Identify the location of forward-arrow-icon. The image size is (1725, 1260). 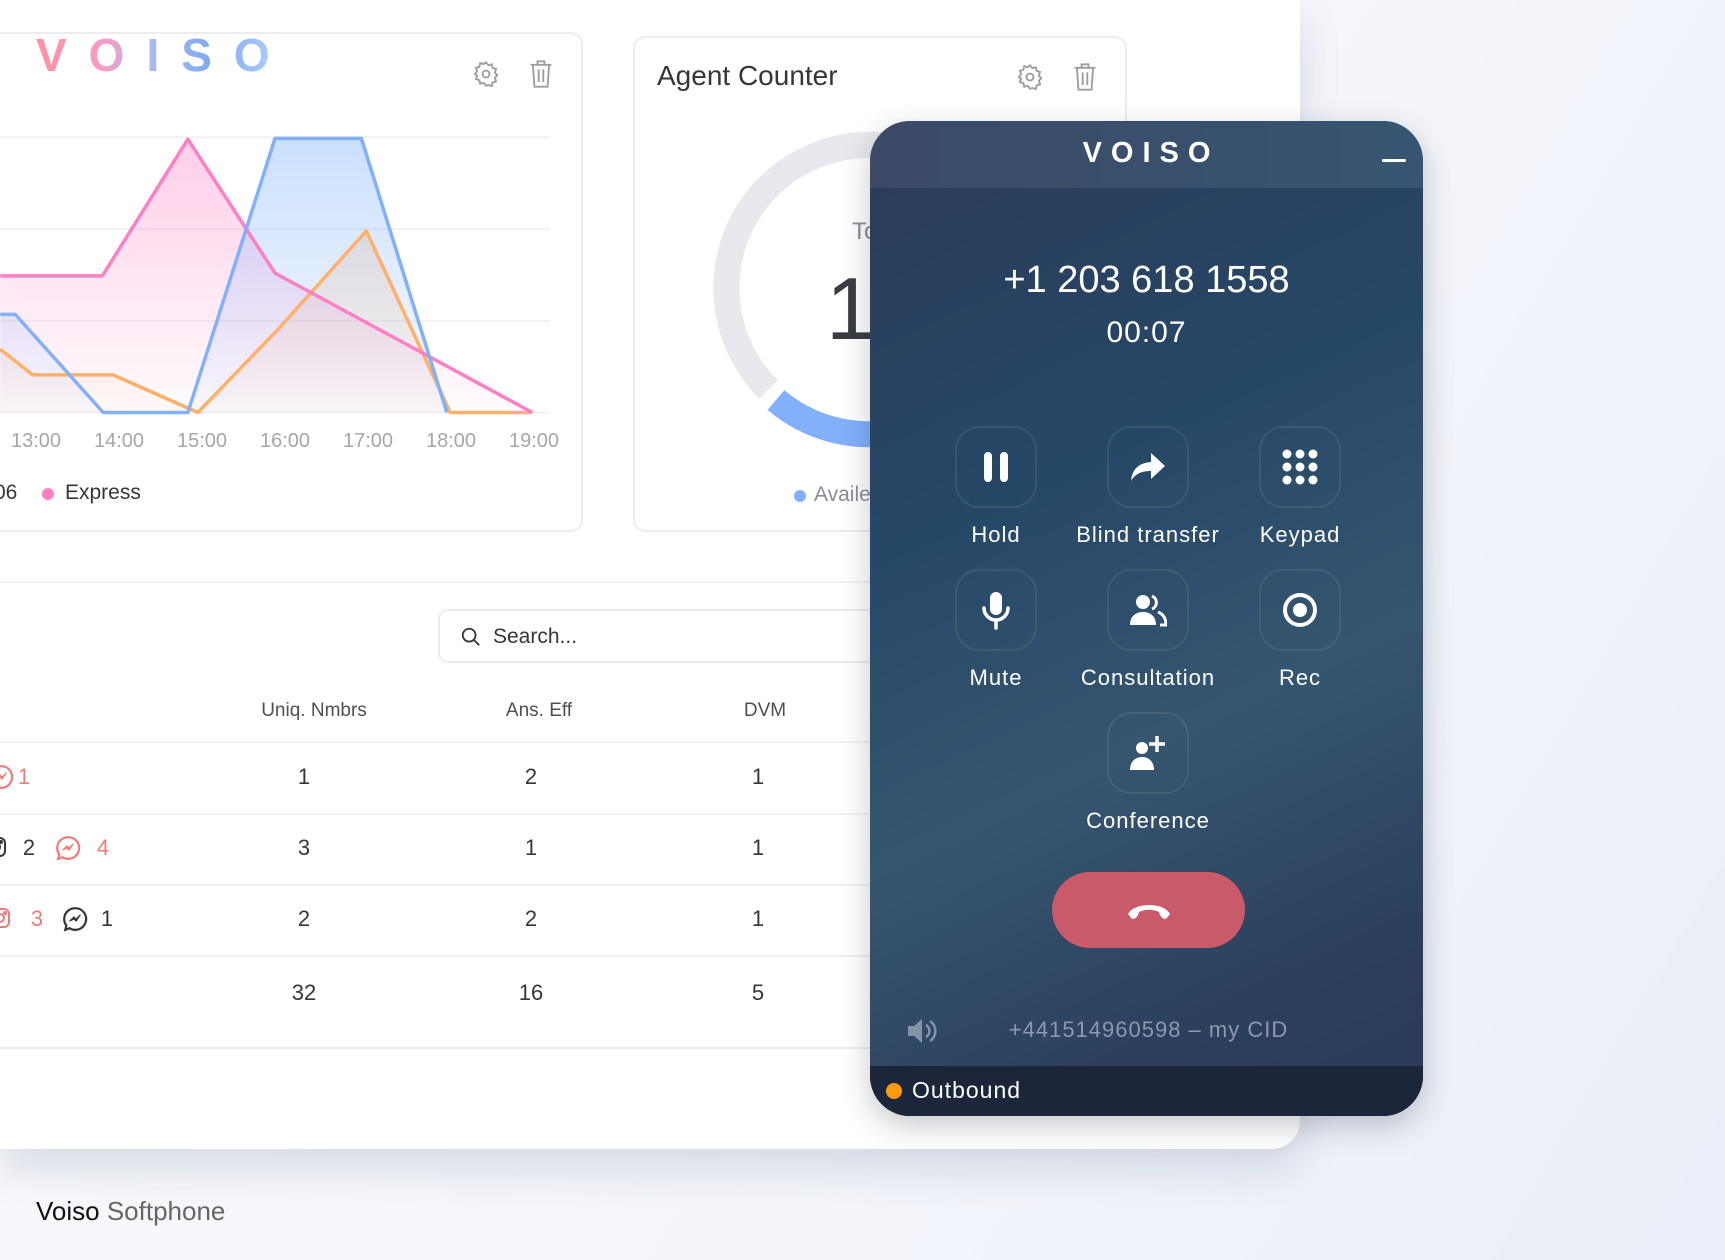
(1148, 467).